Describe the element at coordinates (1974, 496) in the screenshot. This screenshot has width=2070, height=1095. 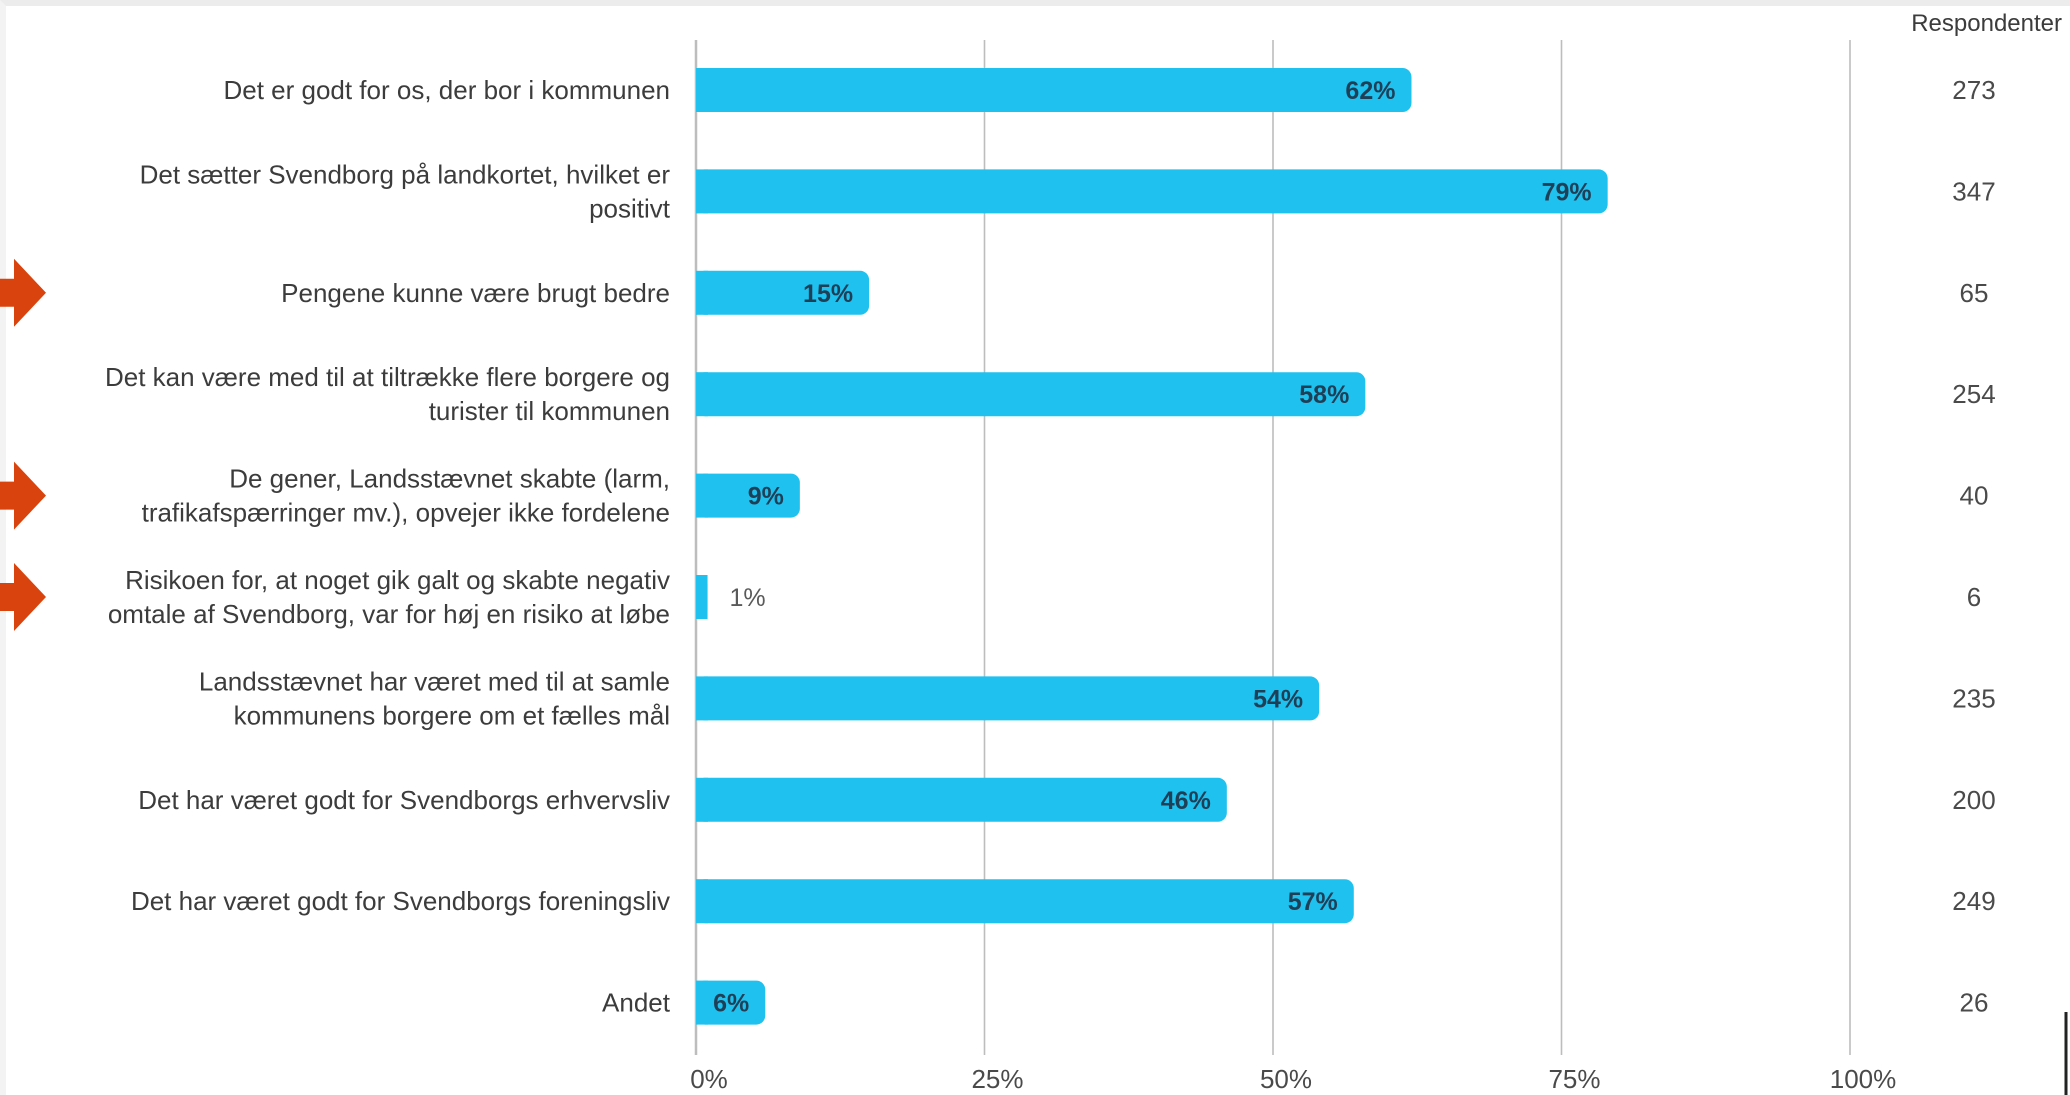
I see `respondents-value: 40` at that location.